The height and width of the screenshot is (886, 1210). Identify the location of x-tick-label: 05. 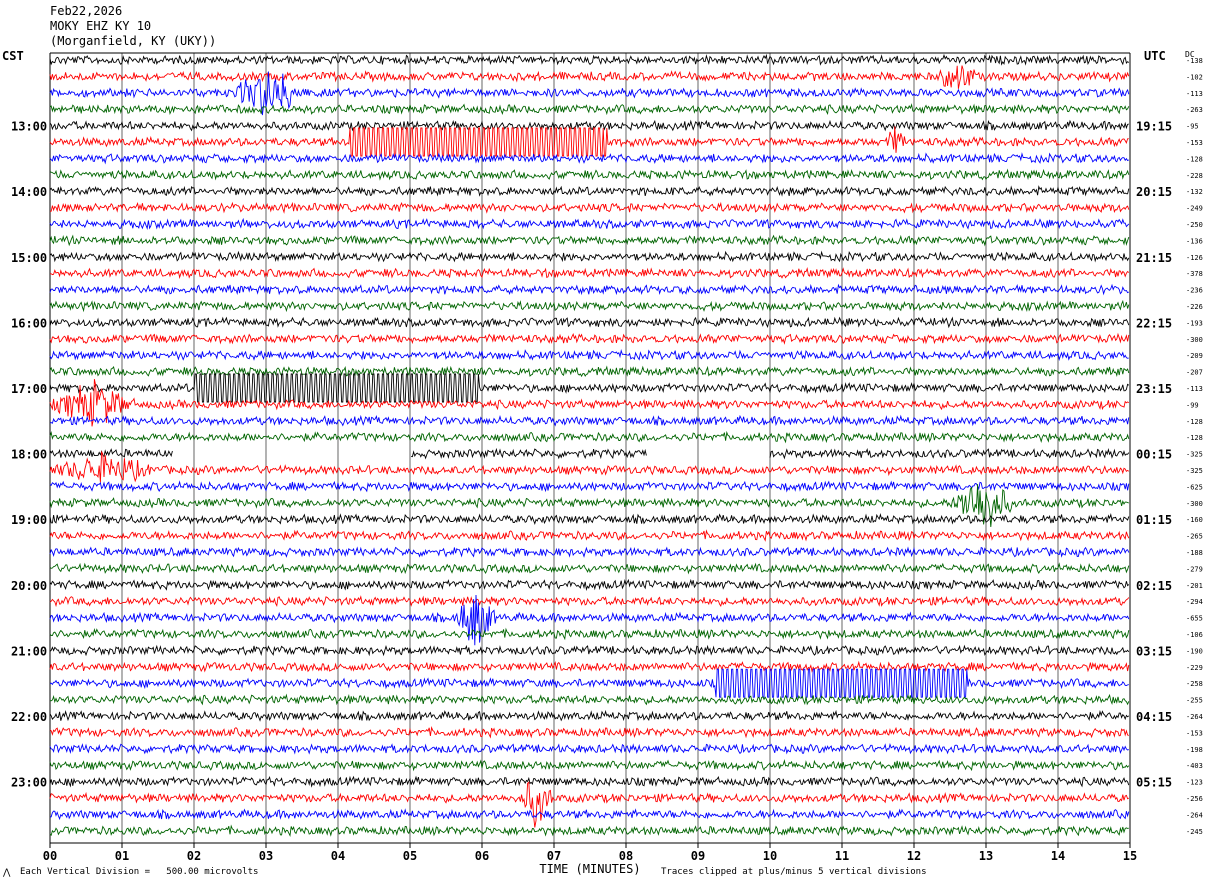
(410, 856).